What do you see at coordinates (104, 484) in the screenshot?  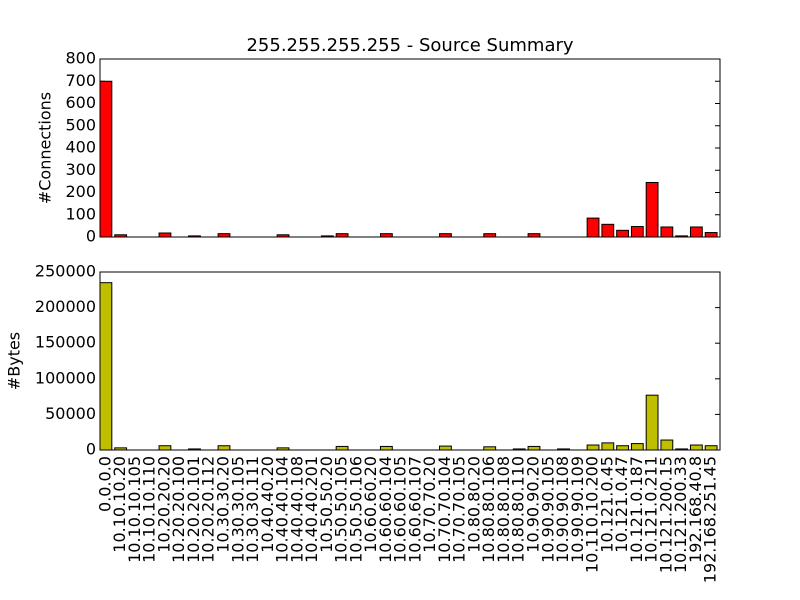 I see `x-tick-label: 0.0.0.0` at bounding box center [104, 484].